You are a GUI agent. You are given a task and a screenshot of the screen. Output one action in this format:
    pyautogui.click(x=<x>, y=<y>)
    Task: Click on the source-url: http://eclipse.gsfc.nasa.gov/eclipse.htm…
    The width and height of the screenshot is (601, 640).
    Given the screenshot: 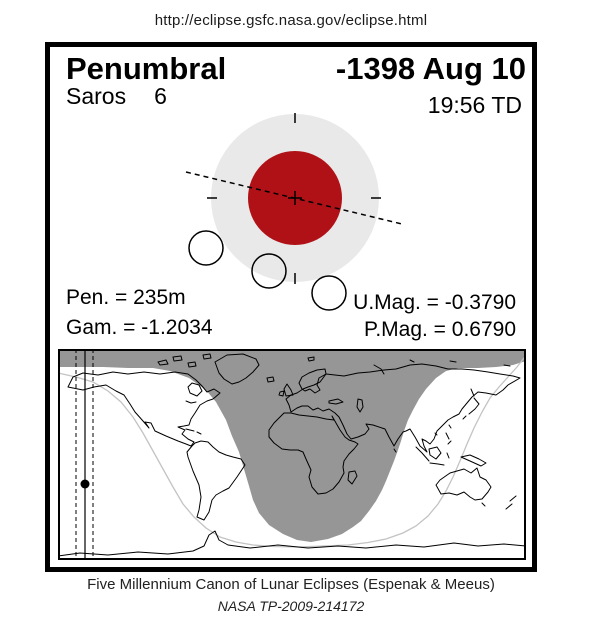 What is the action you would take?
    pyautogui.click(x=291, y=20)
    